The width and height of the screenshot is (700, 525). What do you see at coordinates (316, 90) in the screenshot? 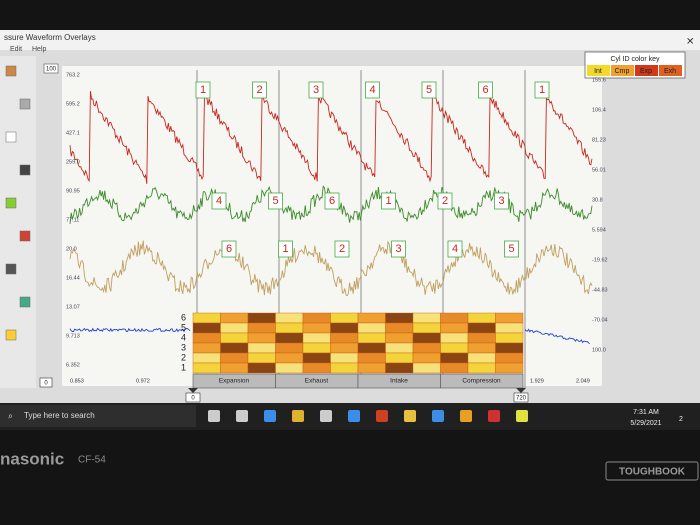
I see `cylinder-number: 3` at bounding box center [316, 90].